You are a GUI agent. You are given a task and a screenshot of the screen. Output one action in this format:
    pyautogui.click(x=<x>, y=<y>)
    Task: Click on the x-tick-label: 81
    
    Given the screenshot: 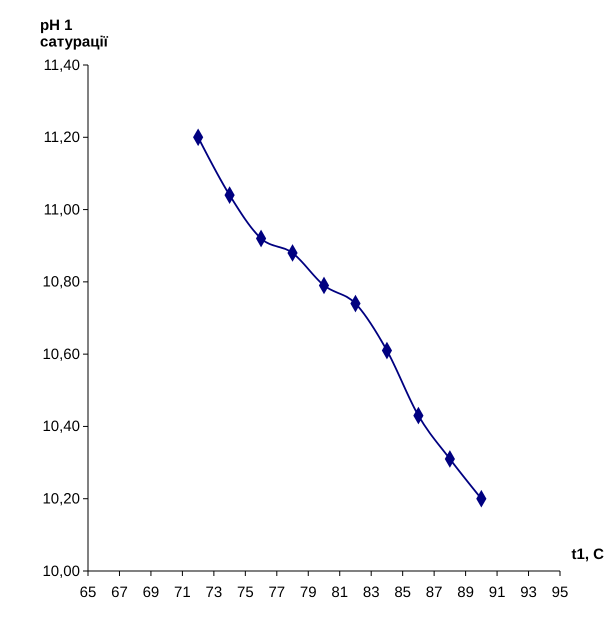 What is the action you would take?
    pyautogui.click(x=339, y=592)
    